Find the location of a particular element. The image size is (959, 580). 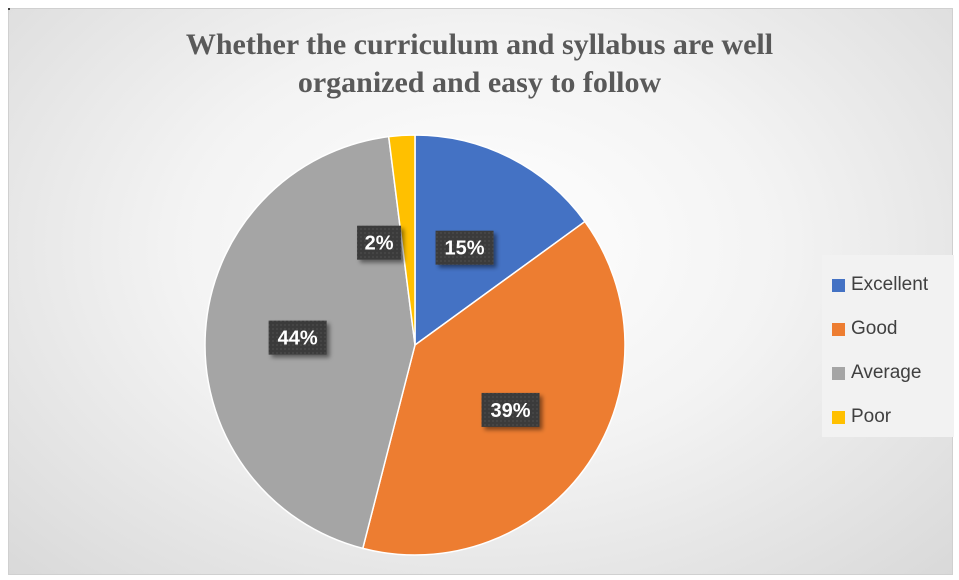

data-label-text: 44% is located at coordinates (298, 339).